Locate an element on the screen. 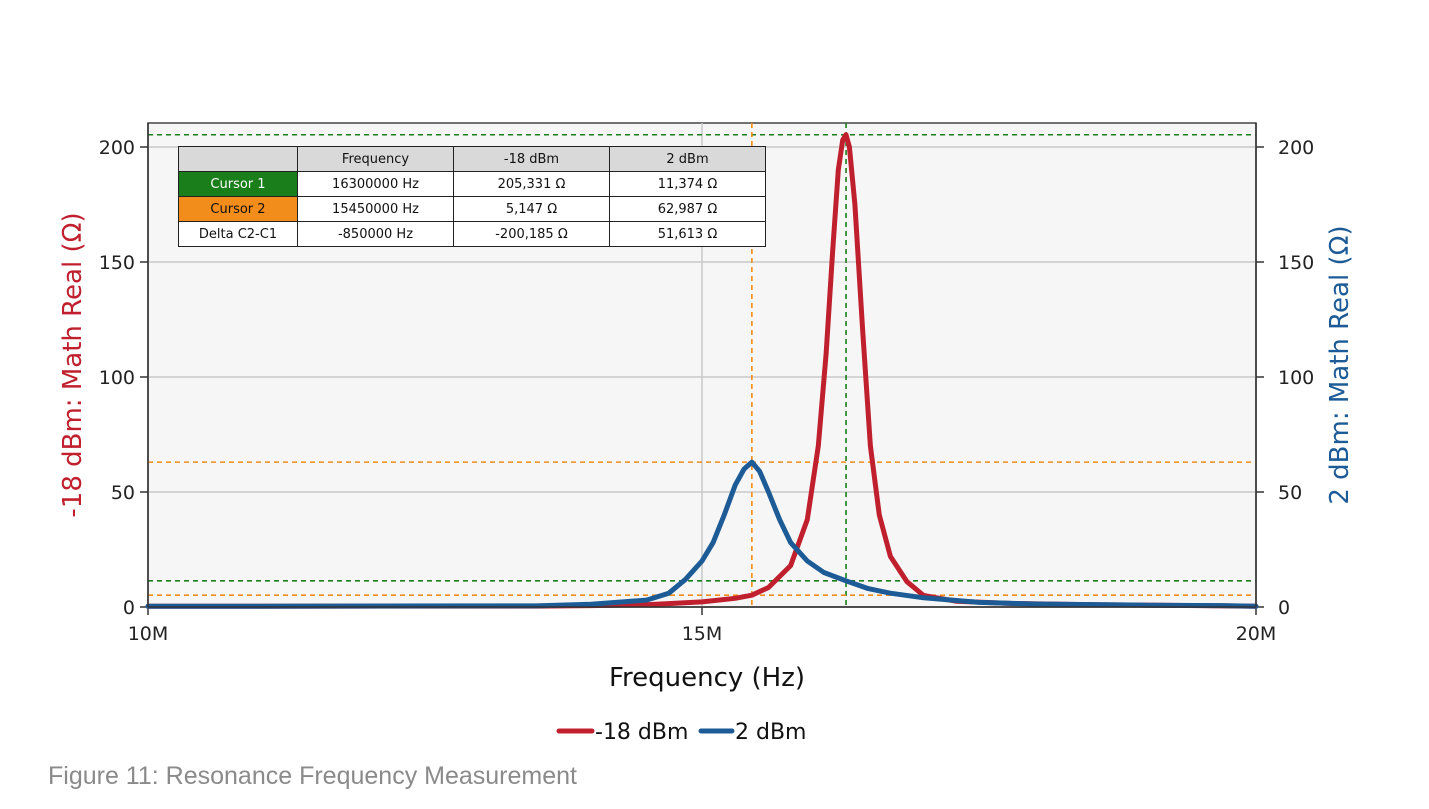  cursor-table-cell: 16300000 Hz is located at coordinates (375, 184).